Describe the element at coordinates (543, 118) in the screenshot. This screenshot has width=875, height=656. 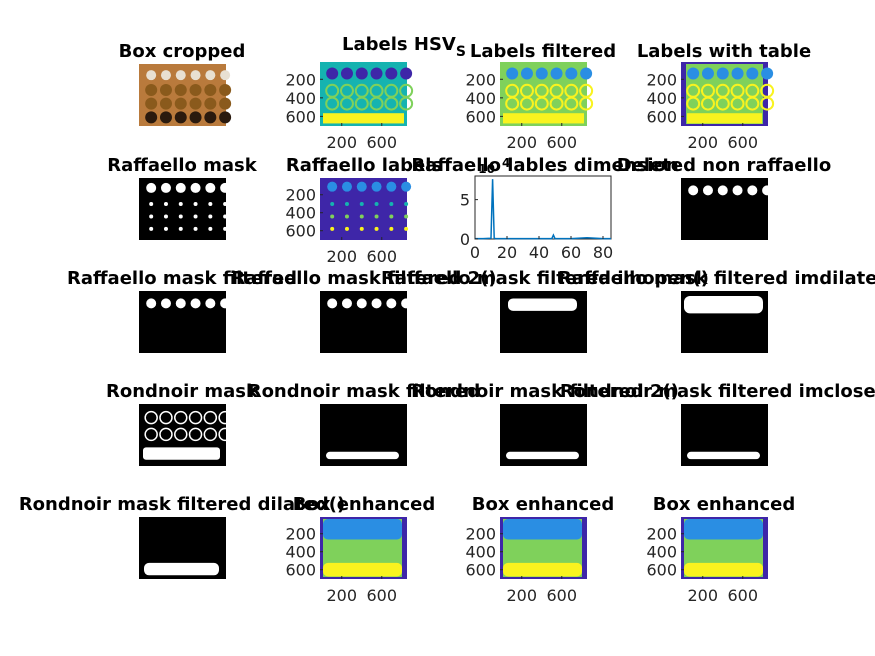
I see `label-band` at that location.